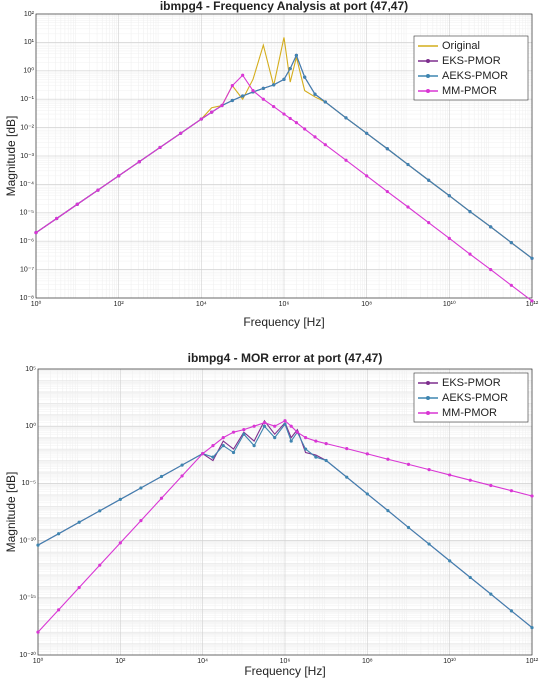 The image size is (550, 683). What do you see at coordinates (120, 661) in the screenshot?
I see `x-tick-label: 10²` at bounding box center [120, 661].